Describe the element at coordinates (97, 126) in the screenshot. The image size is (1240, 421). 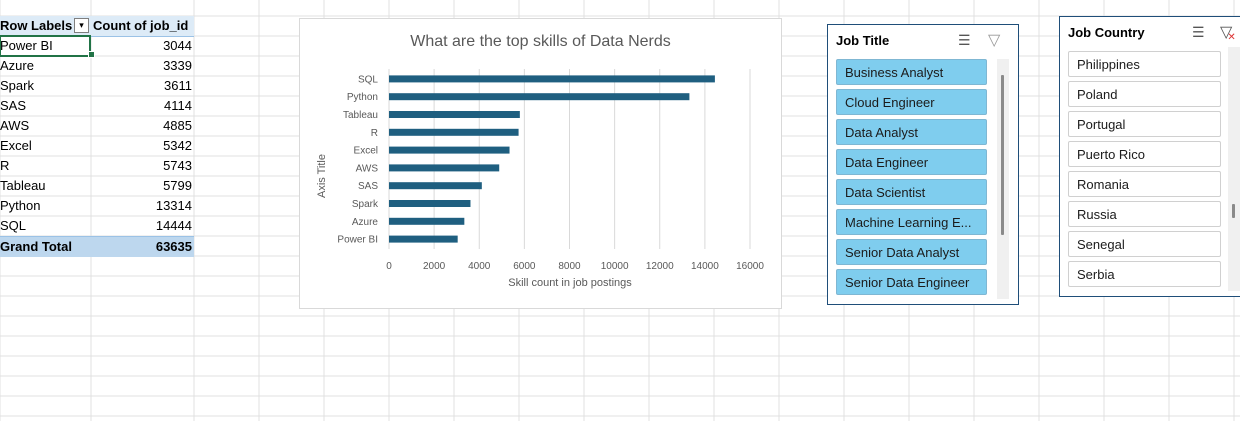
I see `pivot-row: AWS 4885` at that location.